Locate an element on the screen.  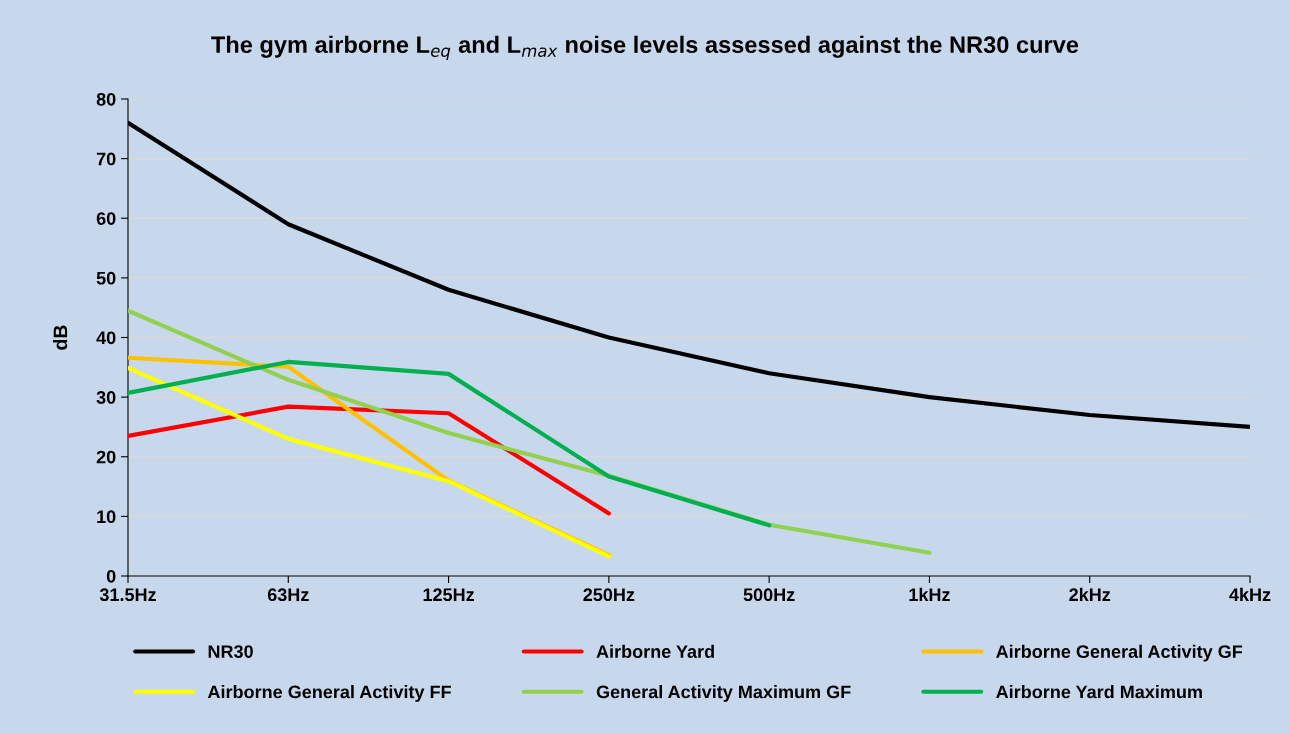
x-tick-label: 31.5Hz is located at coordinates (127, 595).